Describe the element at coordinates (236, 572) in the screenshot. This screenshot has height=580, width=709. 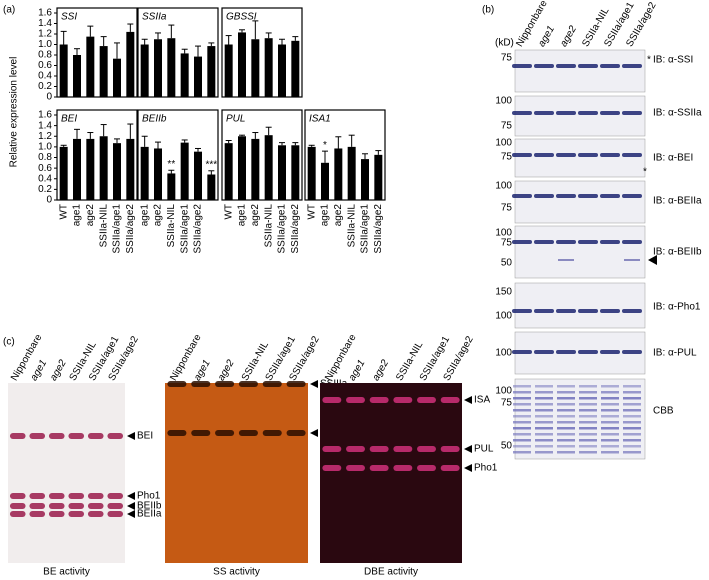
I see `gel-caption: SS activity` at that location.